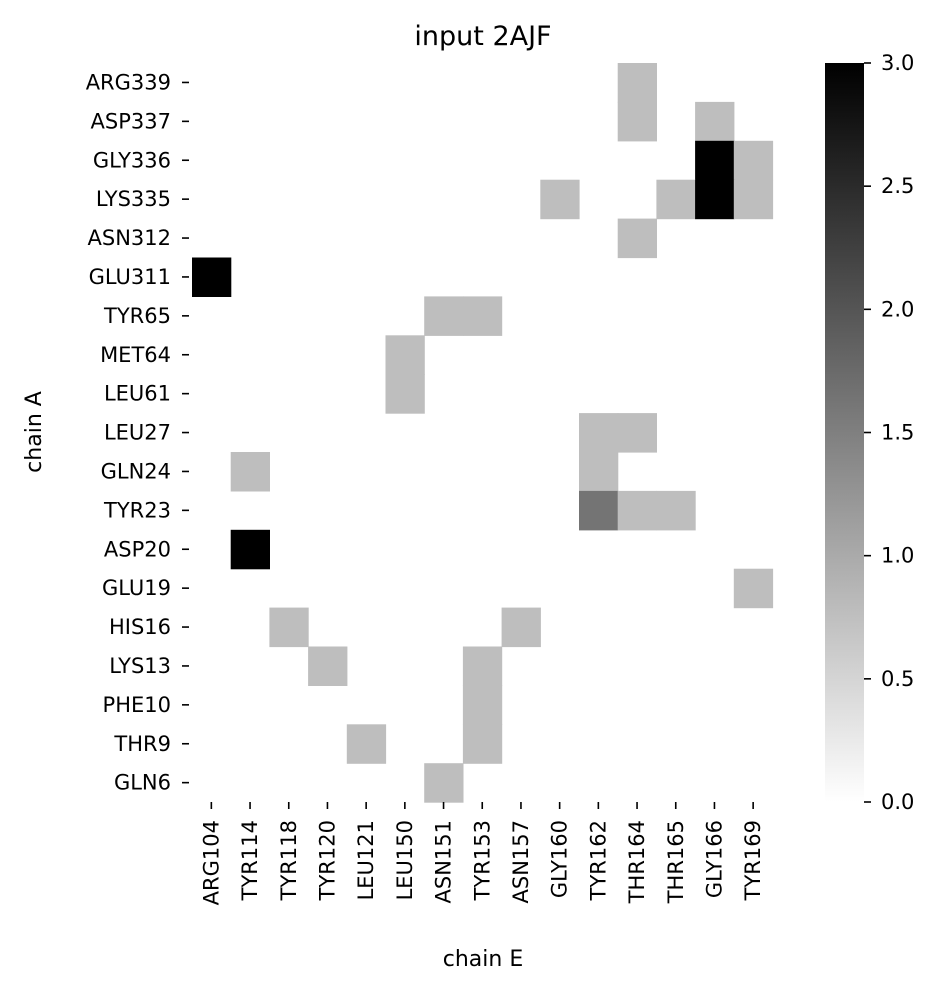 The height and width of the screenshot is (993, 945). Describe the element at coordinates (897, 679) in the screenshot. I see `colorbar-tick-label: 0.5` at that location.